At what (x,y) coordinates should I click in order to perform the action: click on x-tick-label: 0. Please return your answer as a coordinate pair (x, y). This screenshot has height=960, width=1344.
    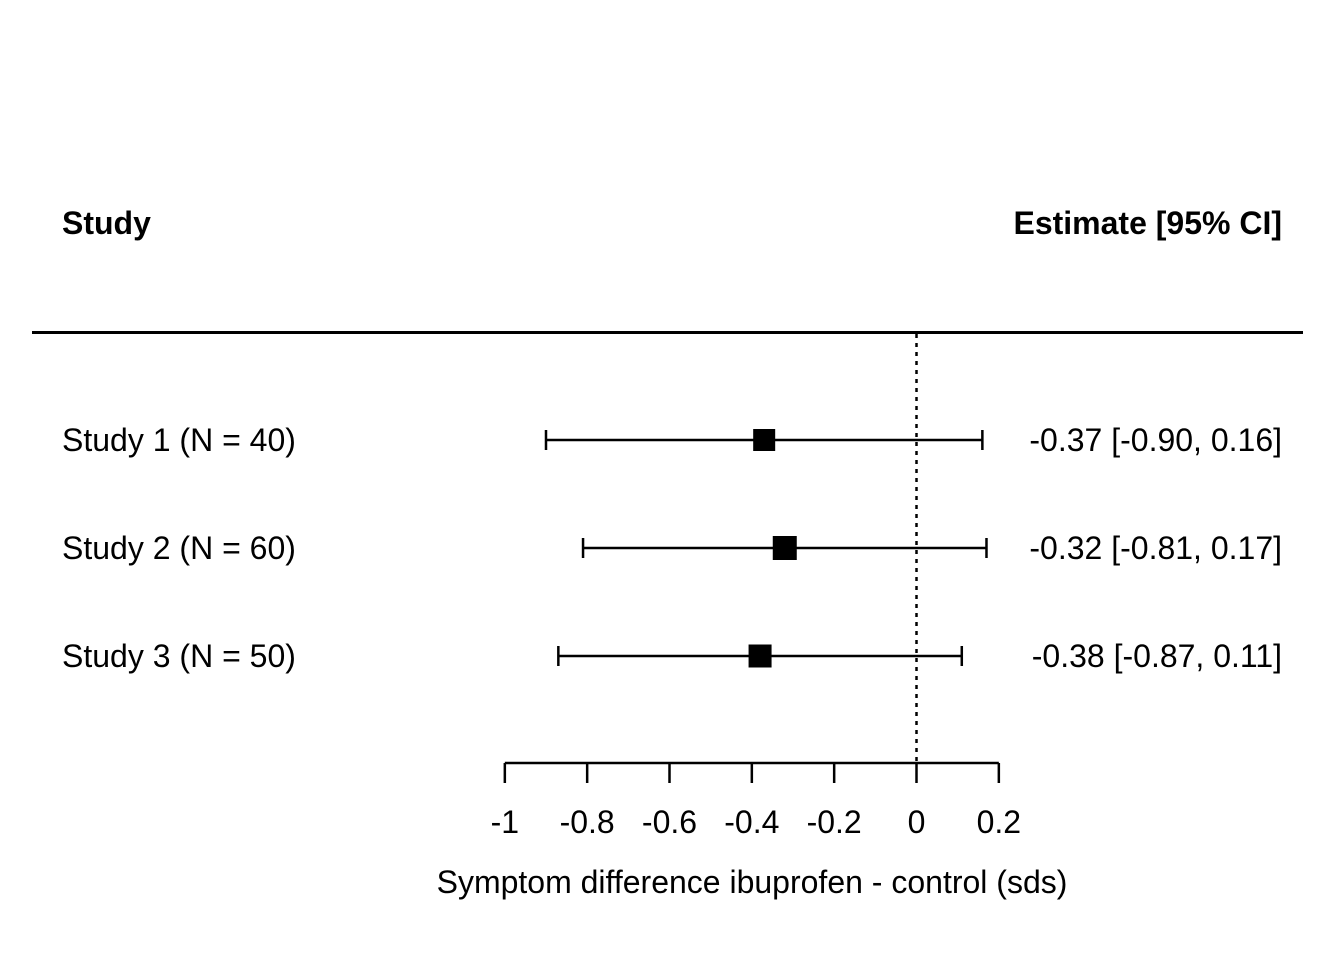
    Looking at the image, I should click on (916, 822).